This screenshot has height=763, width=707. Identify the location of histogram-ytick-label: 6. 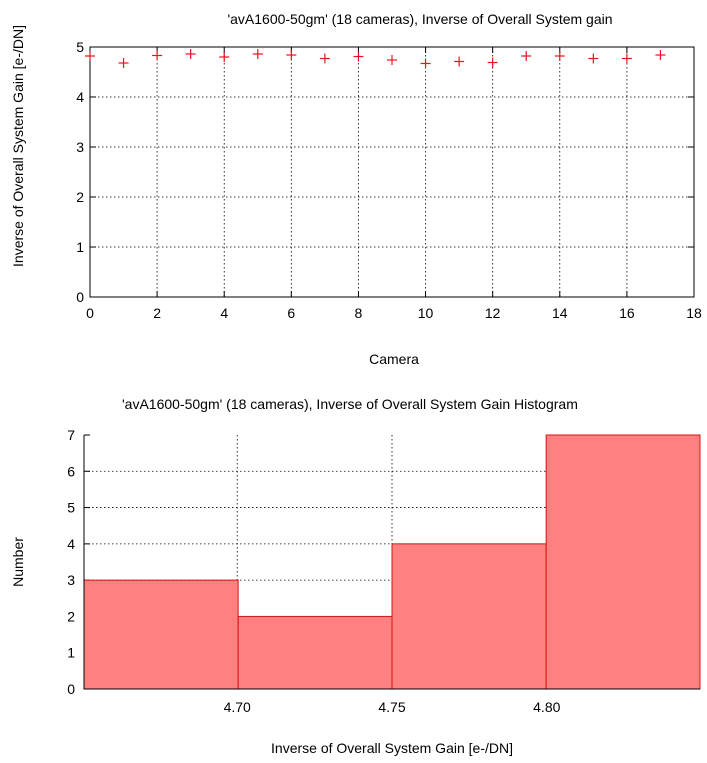
(71, 471).